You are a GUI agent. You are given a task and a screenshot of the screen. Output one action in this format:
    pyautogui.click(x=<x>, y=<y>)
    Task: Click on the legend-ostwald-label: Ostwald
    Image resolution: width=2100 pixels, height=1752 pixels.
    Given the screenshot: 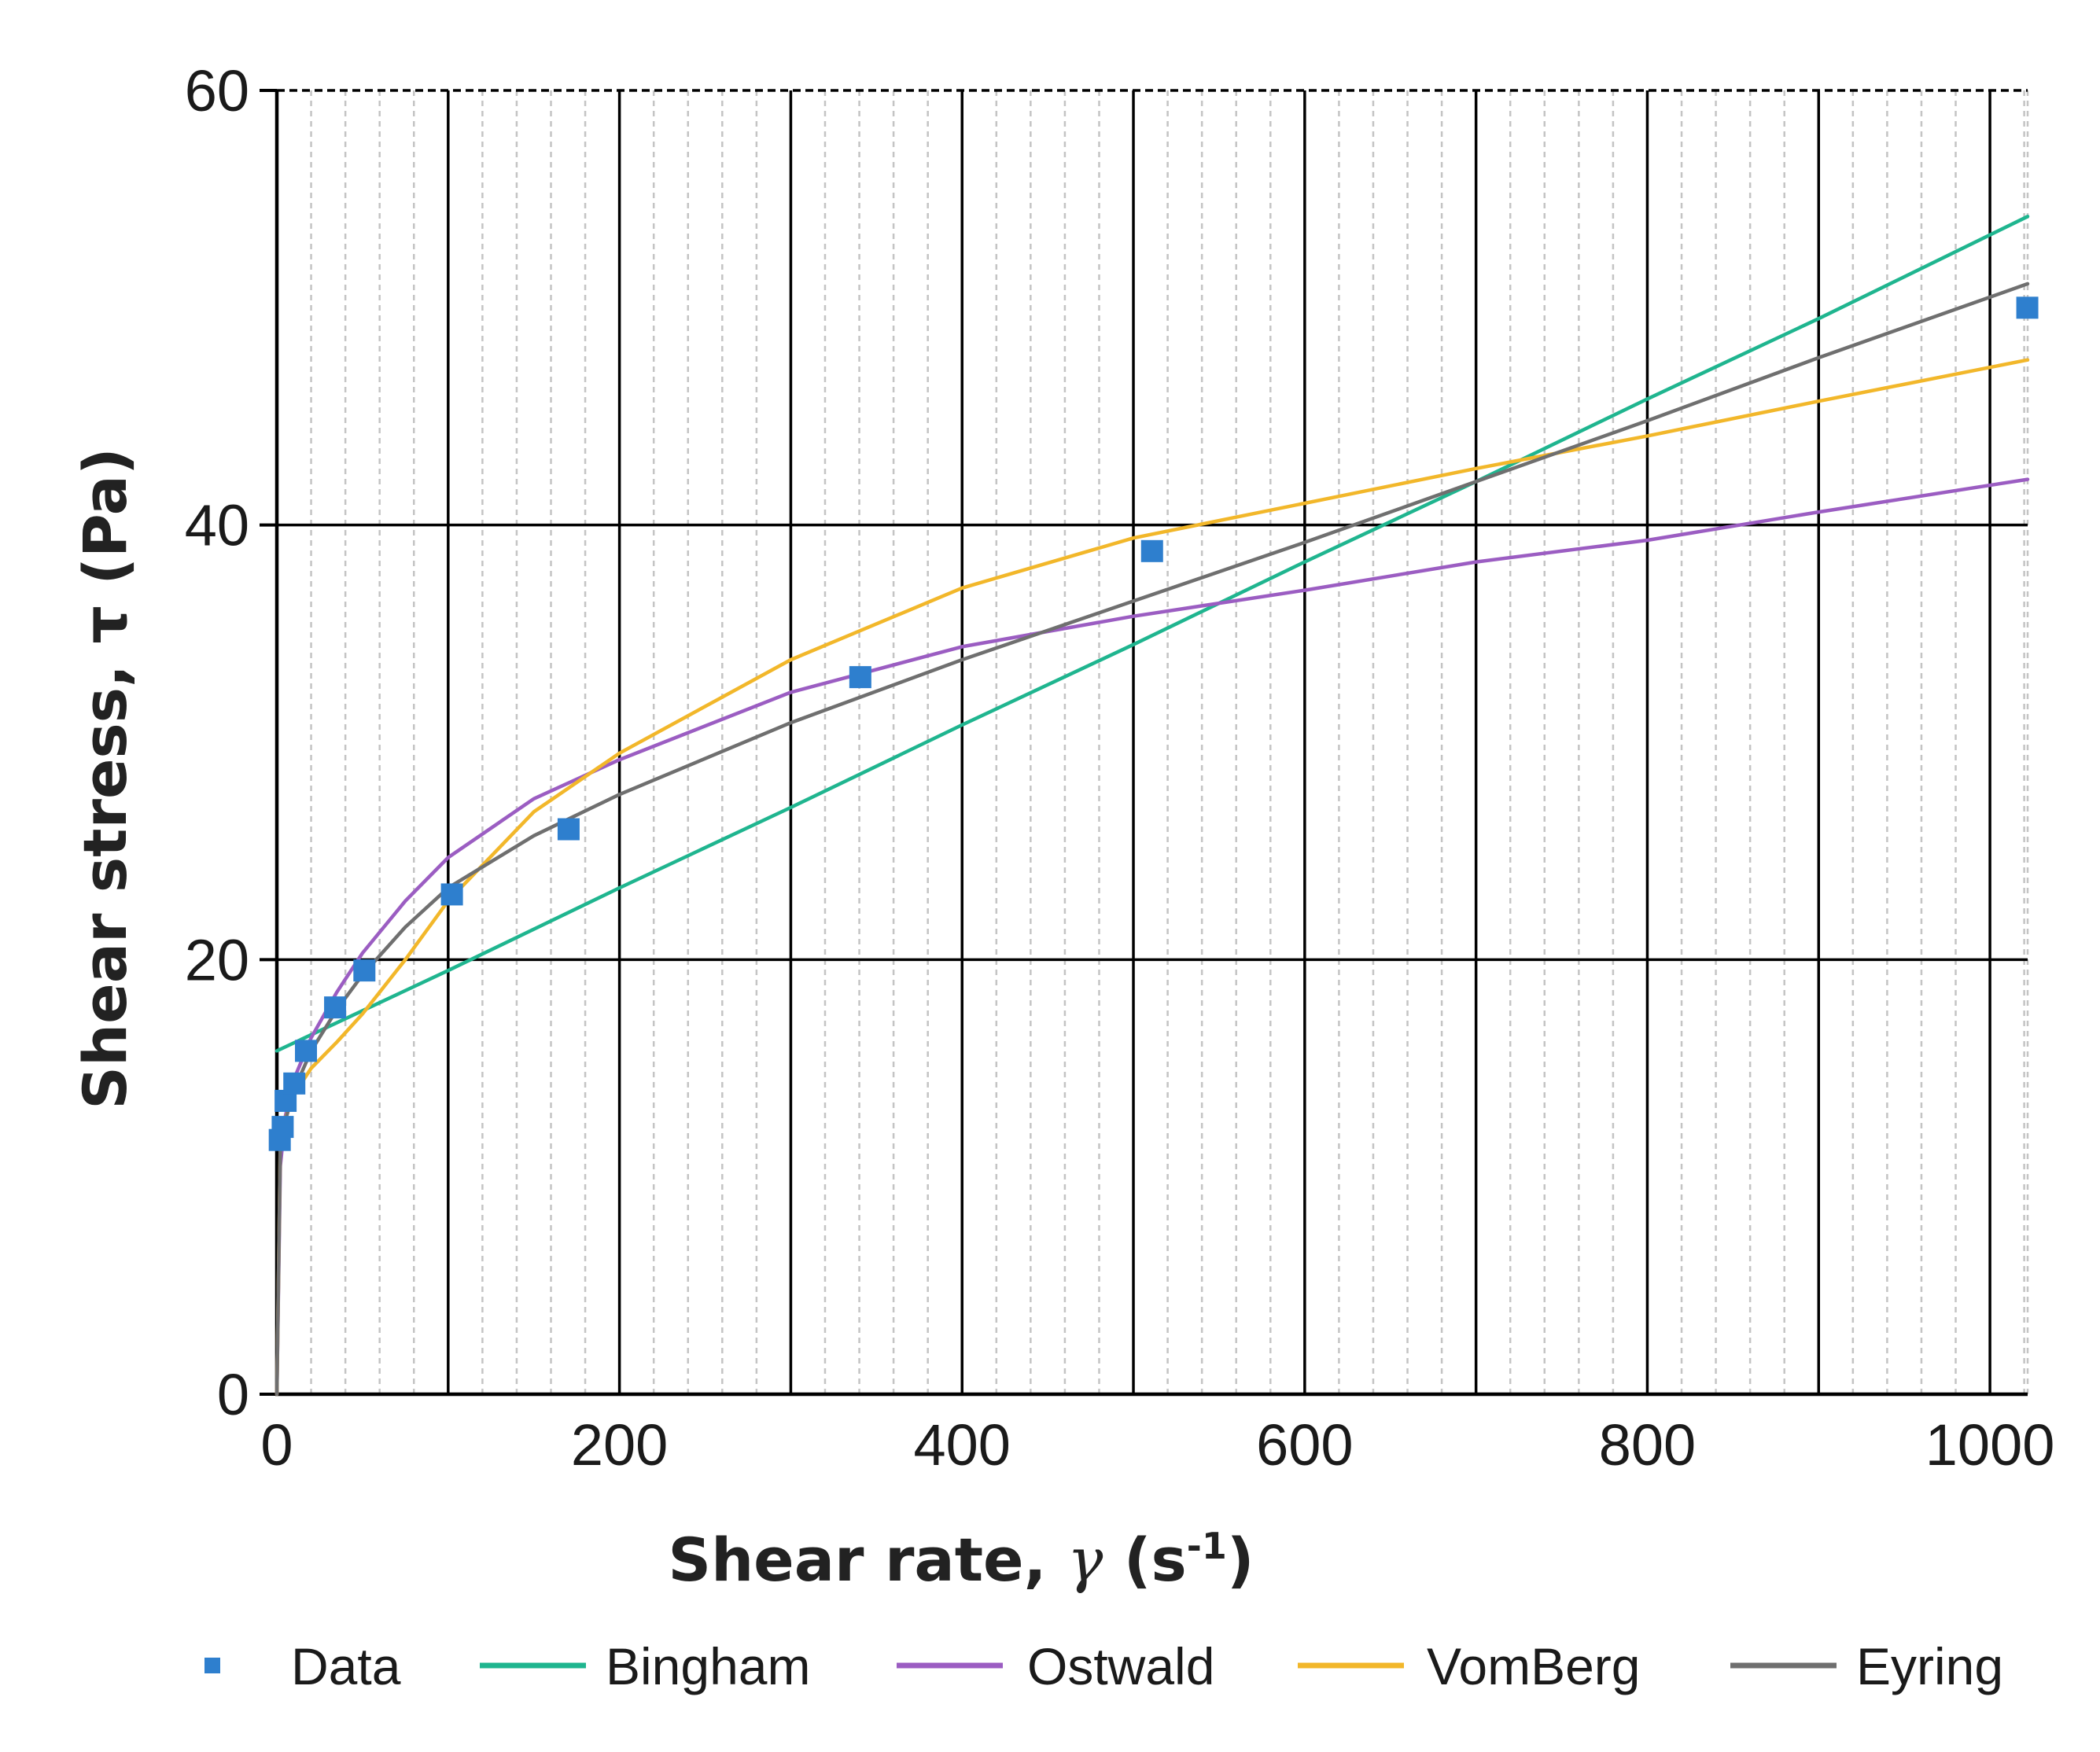 What is the action you would take?
    pyautogui.click(x=1120, y=1666)
    